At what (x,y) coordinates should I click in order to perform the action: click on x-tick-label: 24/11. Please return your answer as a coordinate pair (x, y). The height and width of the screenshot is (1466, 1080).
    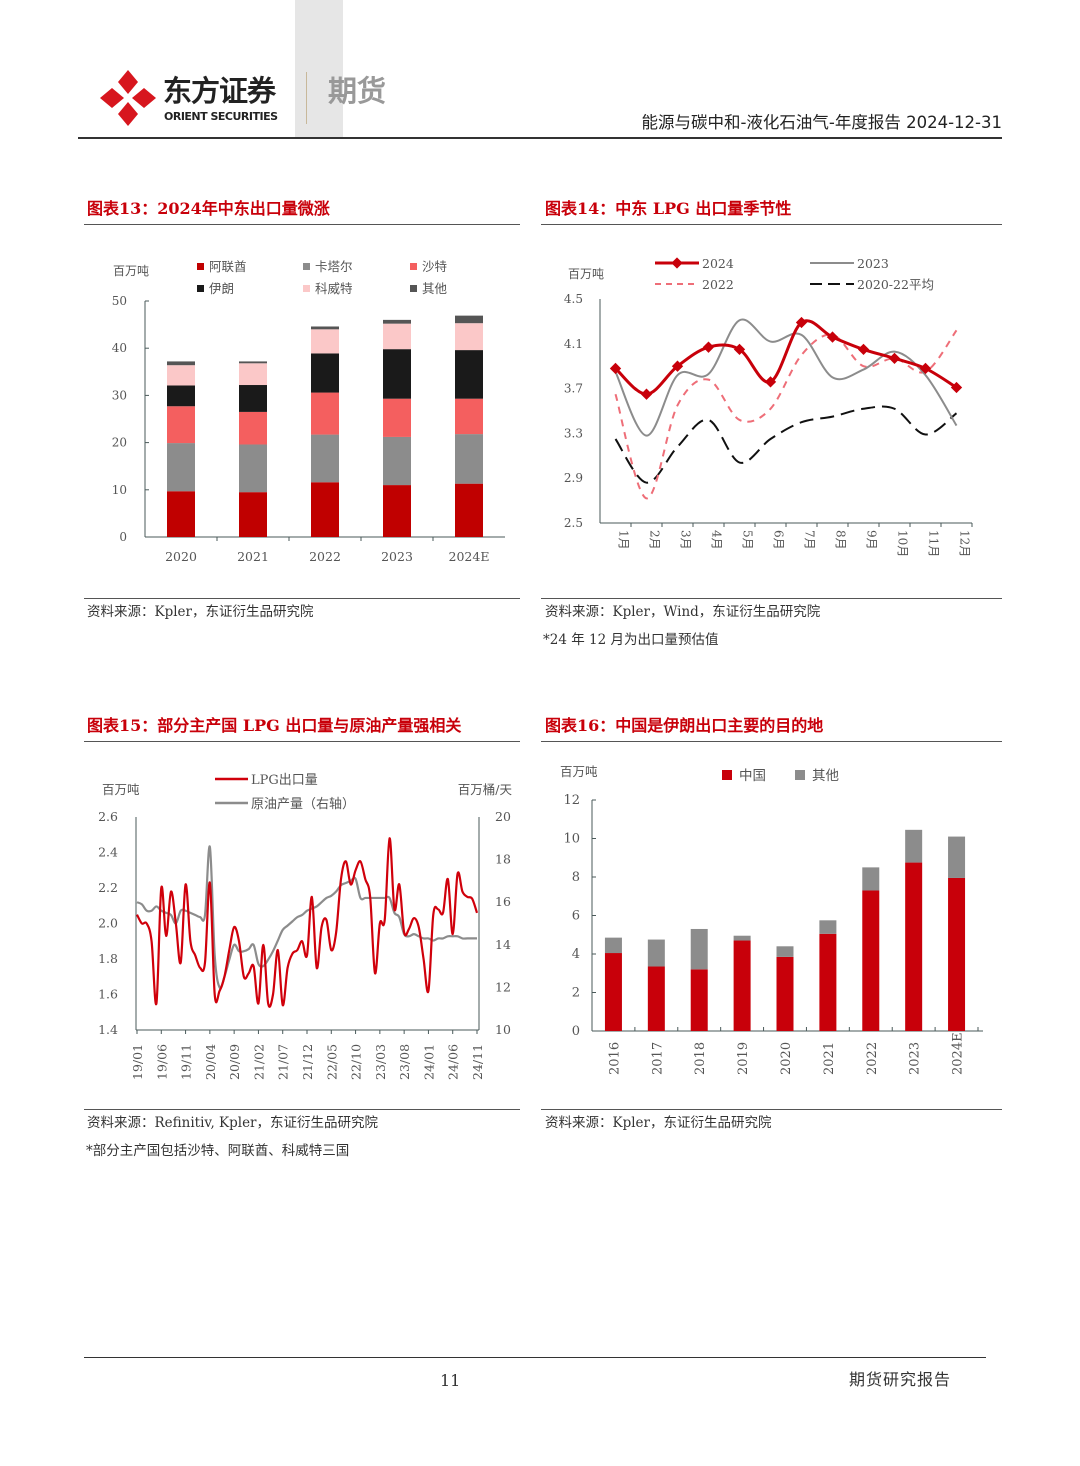
    Looking at the image, I should click on (477, 1062).